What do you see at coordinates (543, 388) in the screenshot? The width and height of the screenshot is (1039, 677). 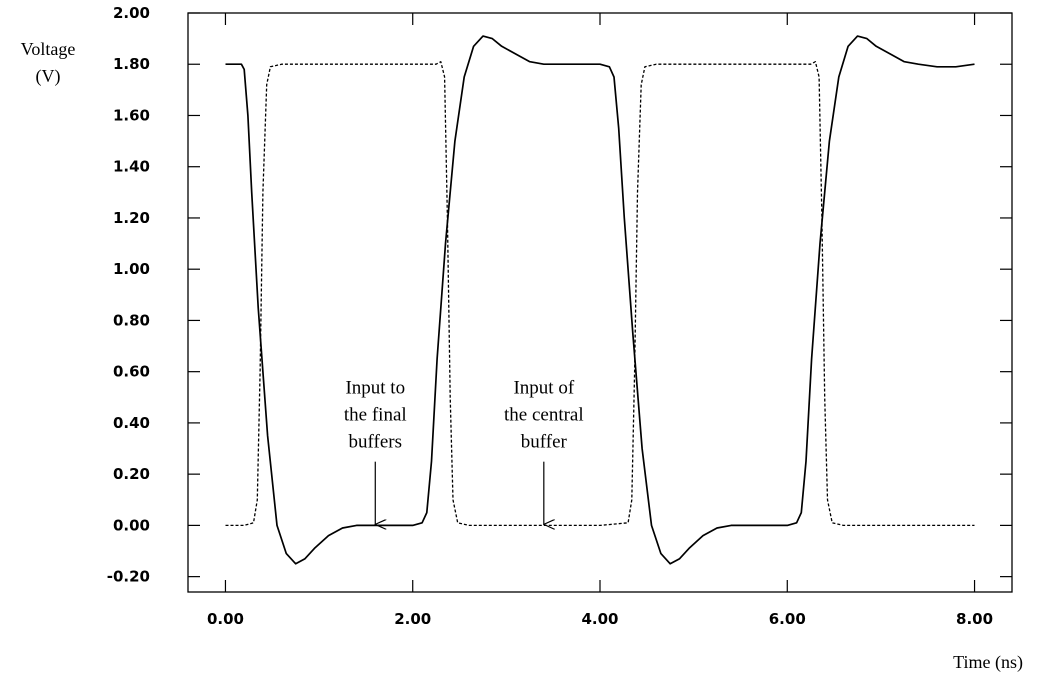 I see `annotation-text: Input of` at bounding box center [543, 388].